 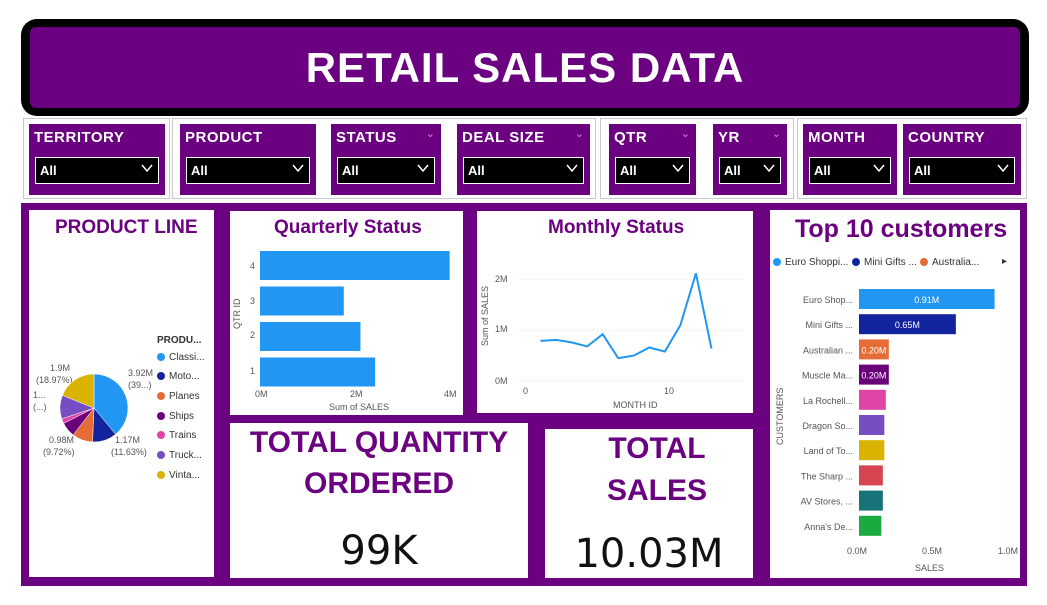 What do you see at coordinates (669, 391) in the screenshot?
I see `xtick-label: 10` at bounding box center [669, 391].